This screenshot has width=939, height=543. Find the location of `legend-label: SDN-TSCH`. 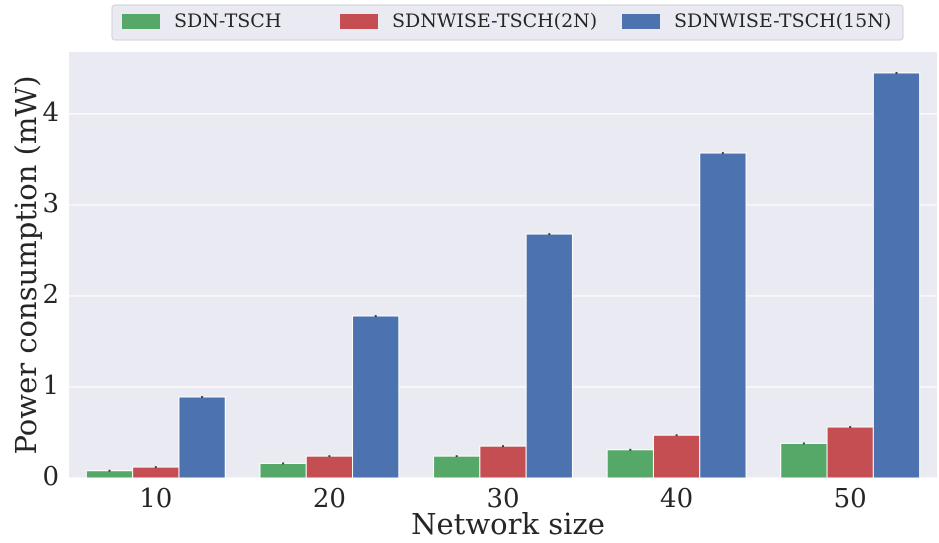

legend-label: SDN-TSCH is located at coordinates (227, 21).